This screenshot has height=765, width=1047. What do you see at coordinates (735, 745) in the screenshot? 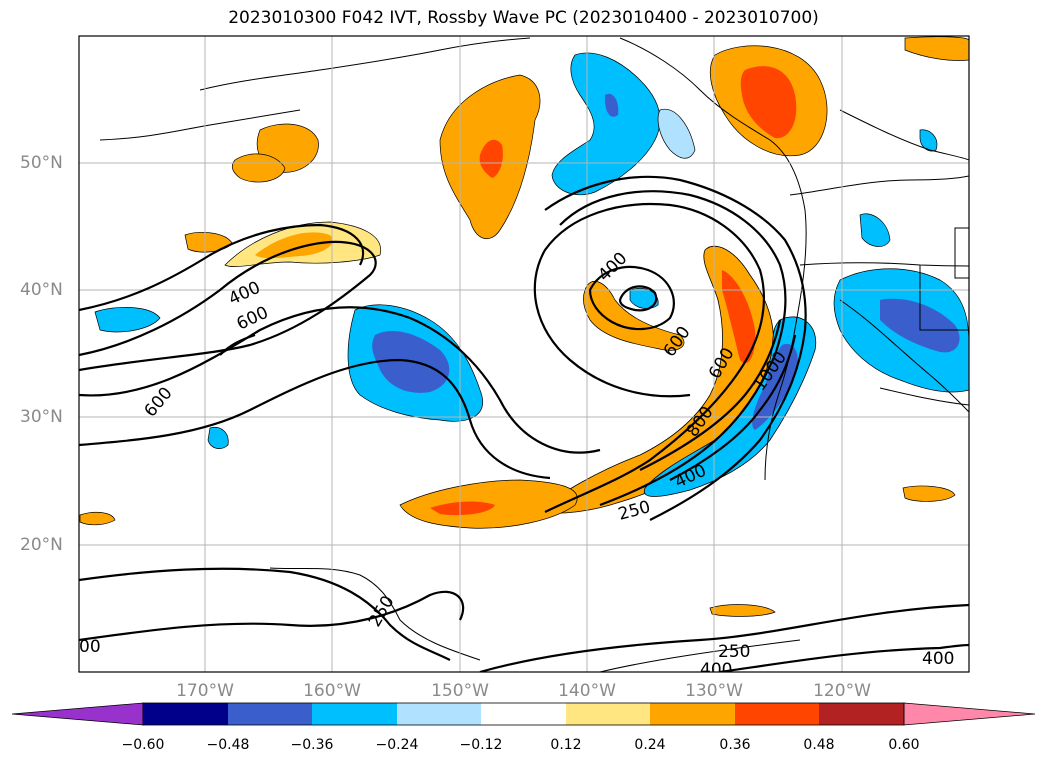
I see `colorbar-tick-label: 0.36` at bounding box center [735, 745].